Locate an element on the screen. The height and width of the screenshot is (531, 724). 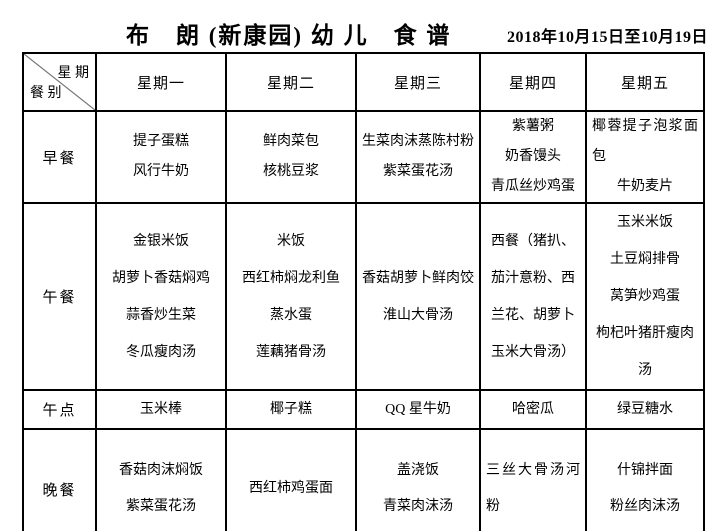
day-header: 星期三 is located at coordinates (418, 82).